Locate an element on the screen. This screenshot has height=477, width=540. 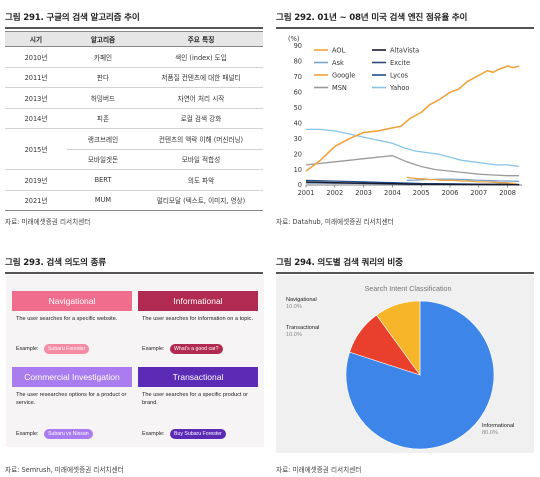
table-row: 2015년 랭크브레인 컨텐츠의 맥락 이해 (머신러닝) is located at coordinates (134, 149).